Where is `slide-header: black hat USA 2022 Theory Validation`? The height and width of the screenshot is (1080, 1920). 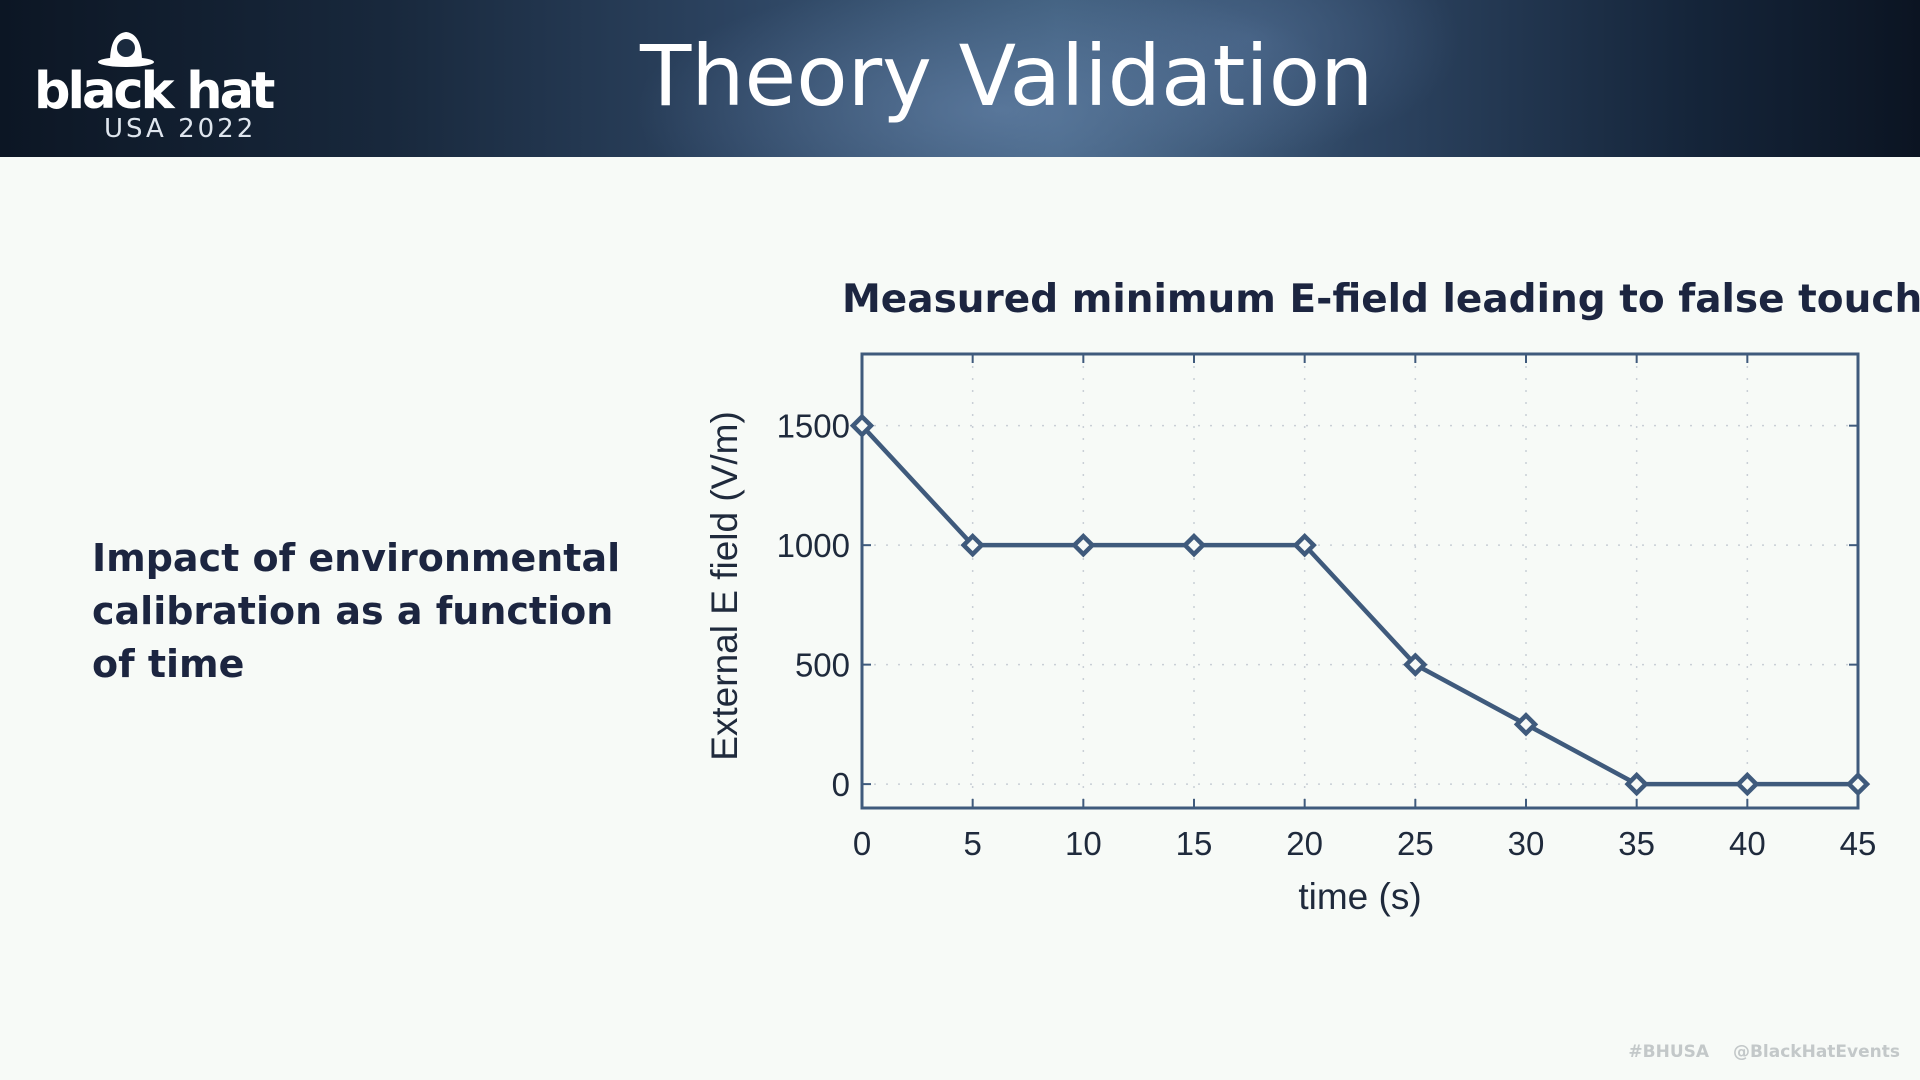
slide-header: black hat USA 2022 Theory Validation is located at coordinates (960, 78).